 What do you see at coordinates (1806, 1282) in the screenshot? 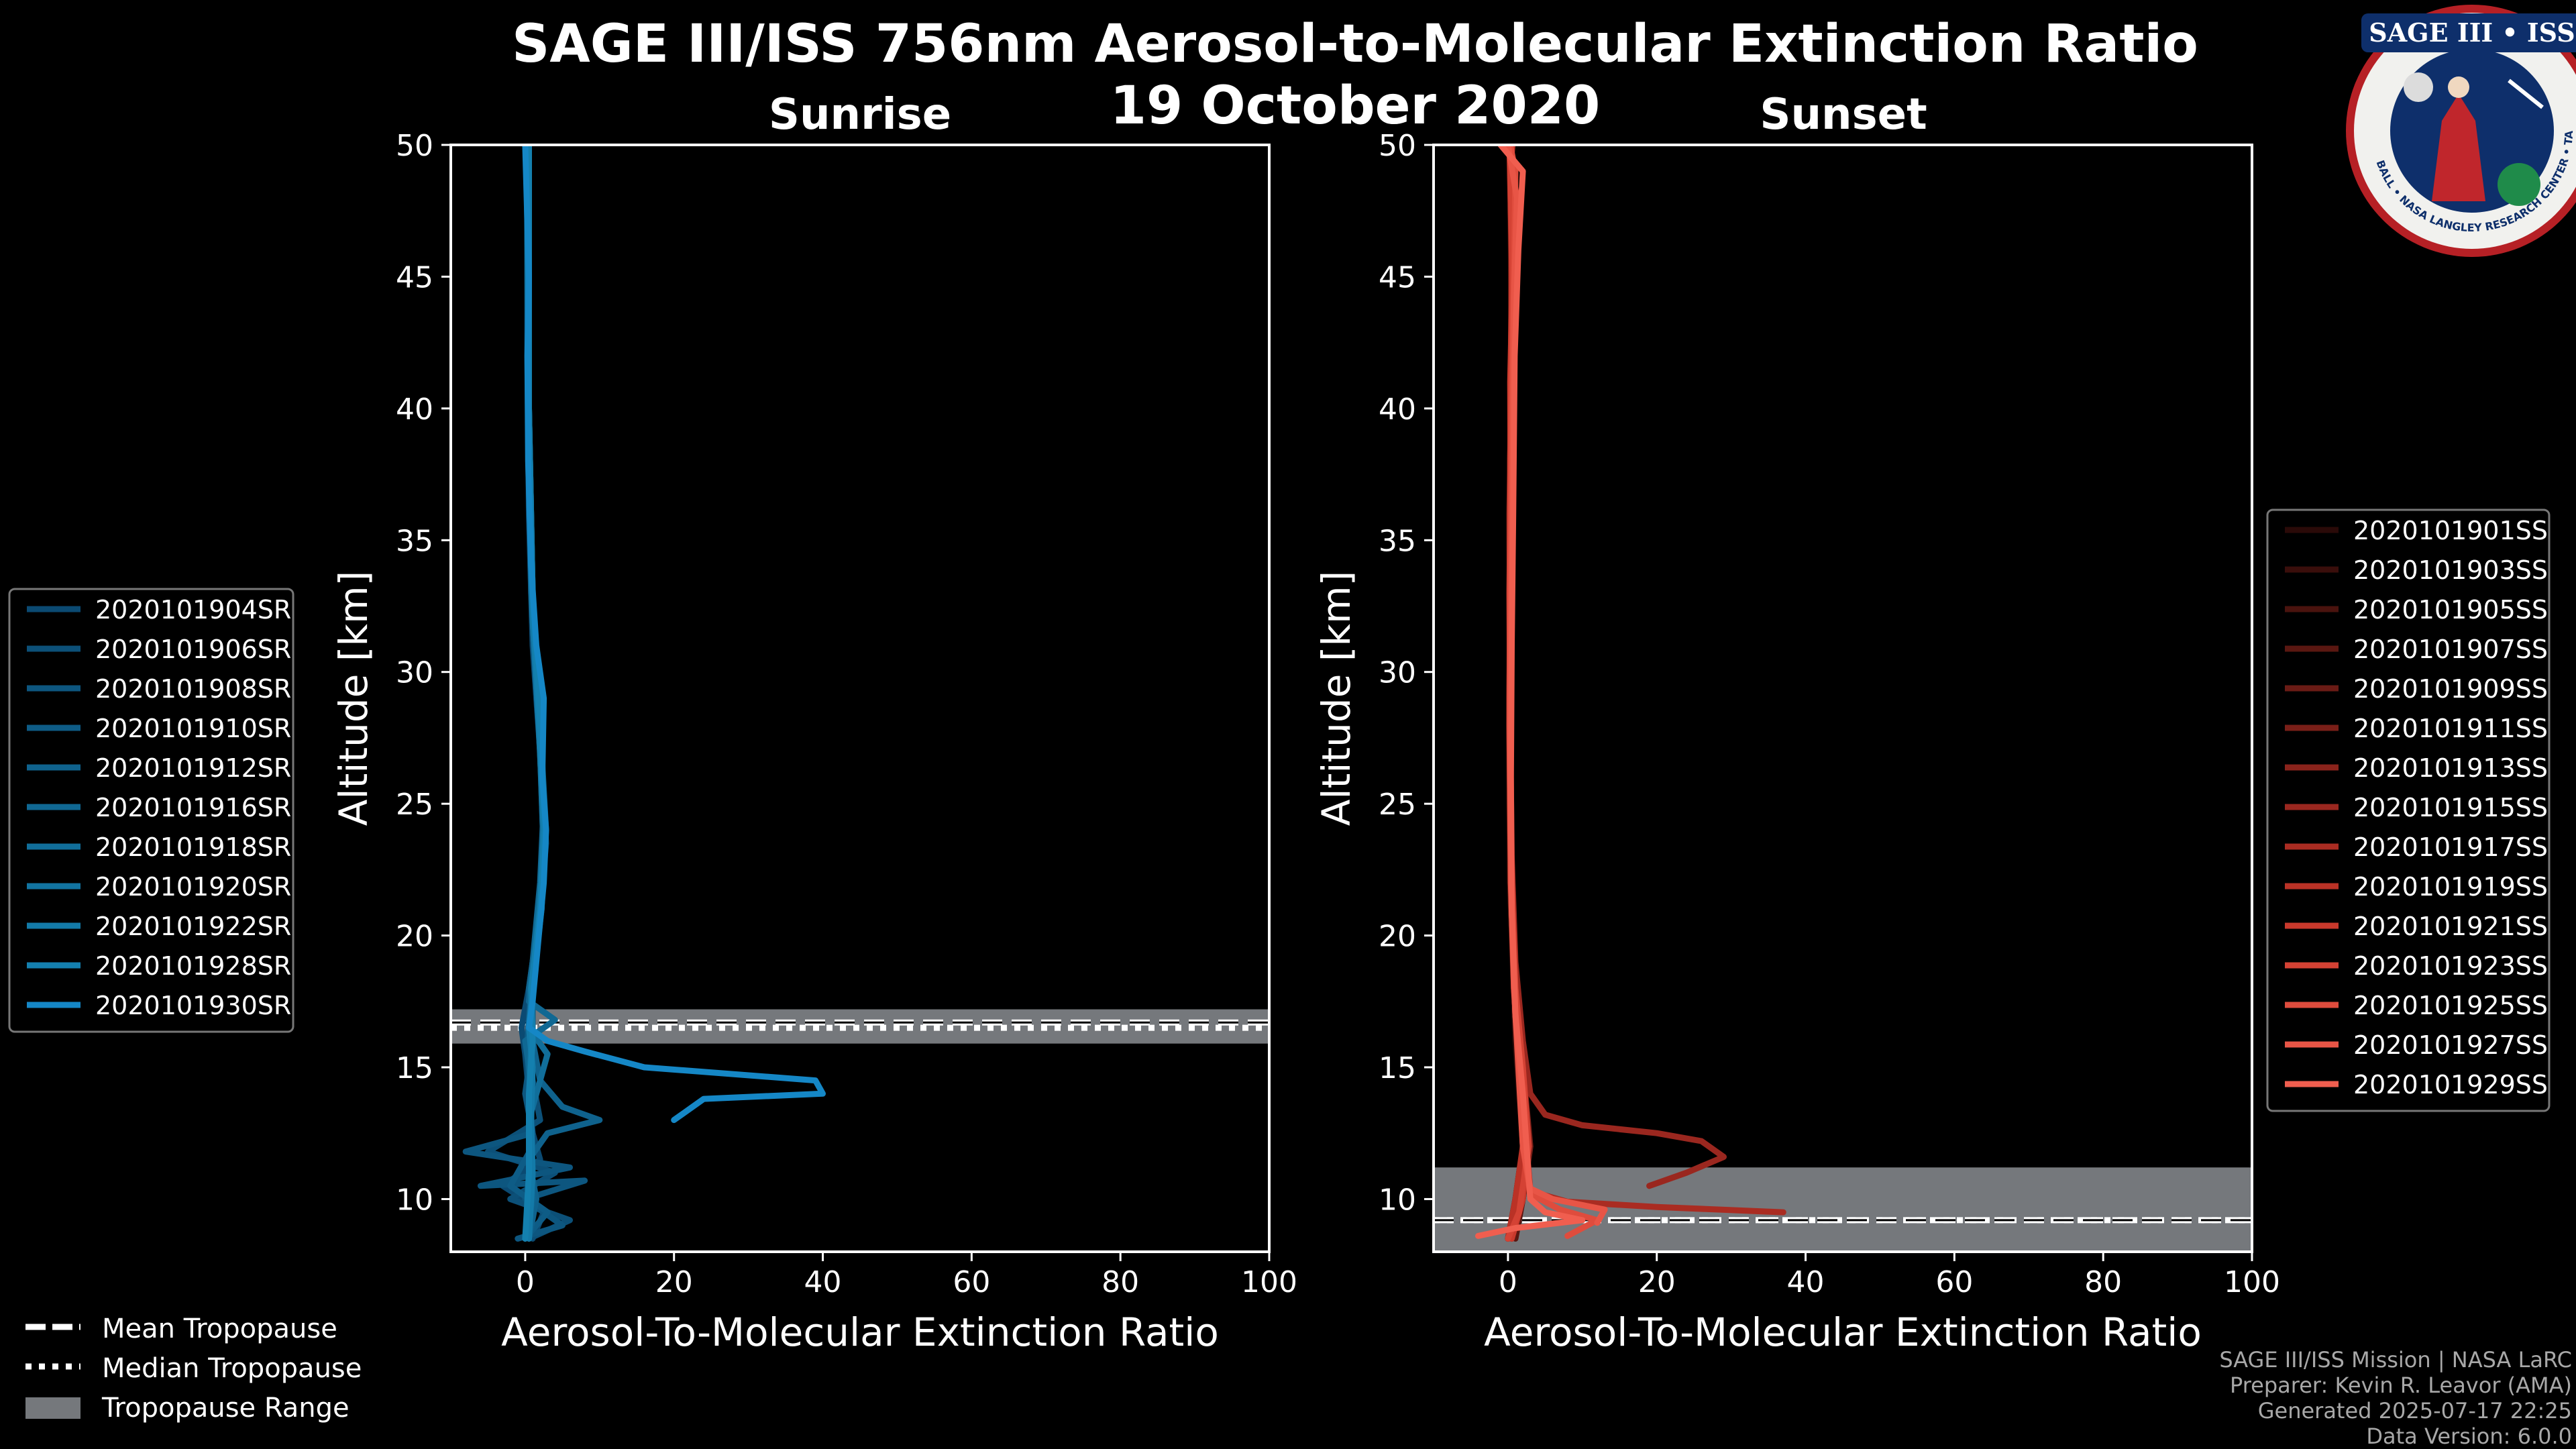
I see `sunset-x-tick-label: 40` at bounding box center [1806, 1282].